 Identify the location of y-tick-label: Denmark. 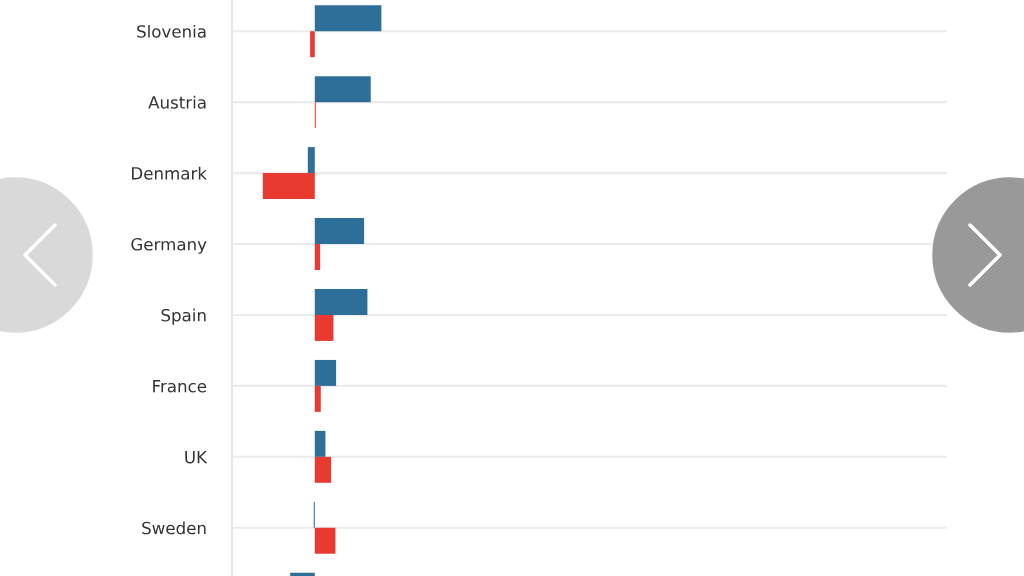
(169, 173).